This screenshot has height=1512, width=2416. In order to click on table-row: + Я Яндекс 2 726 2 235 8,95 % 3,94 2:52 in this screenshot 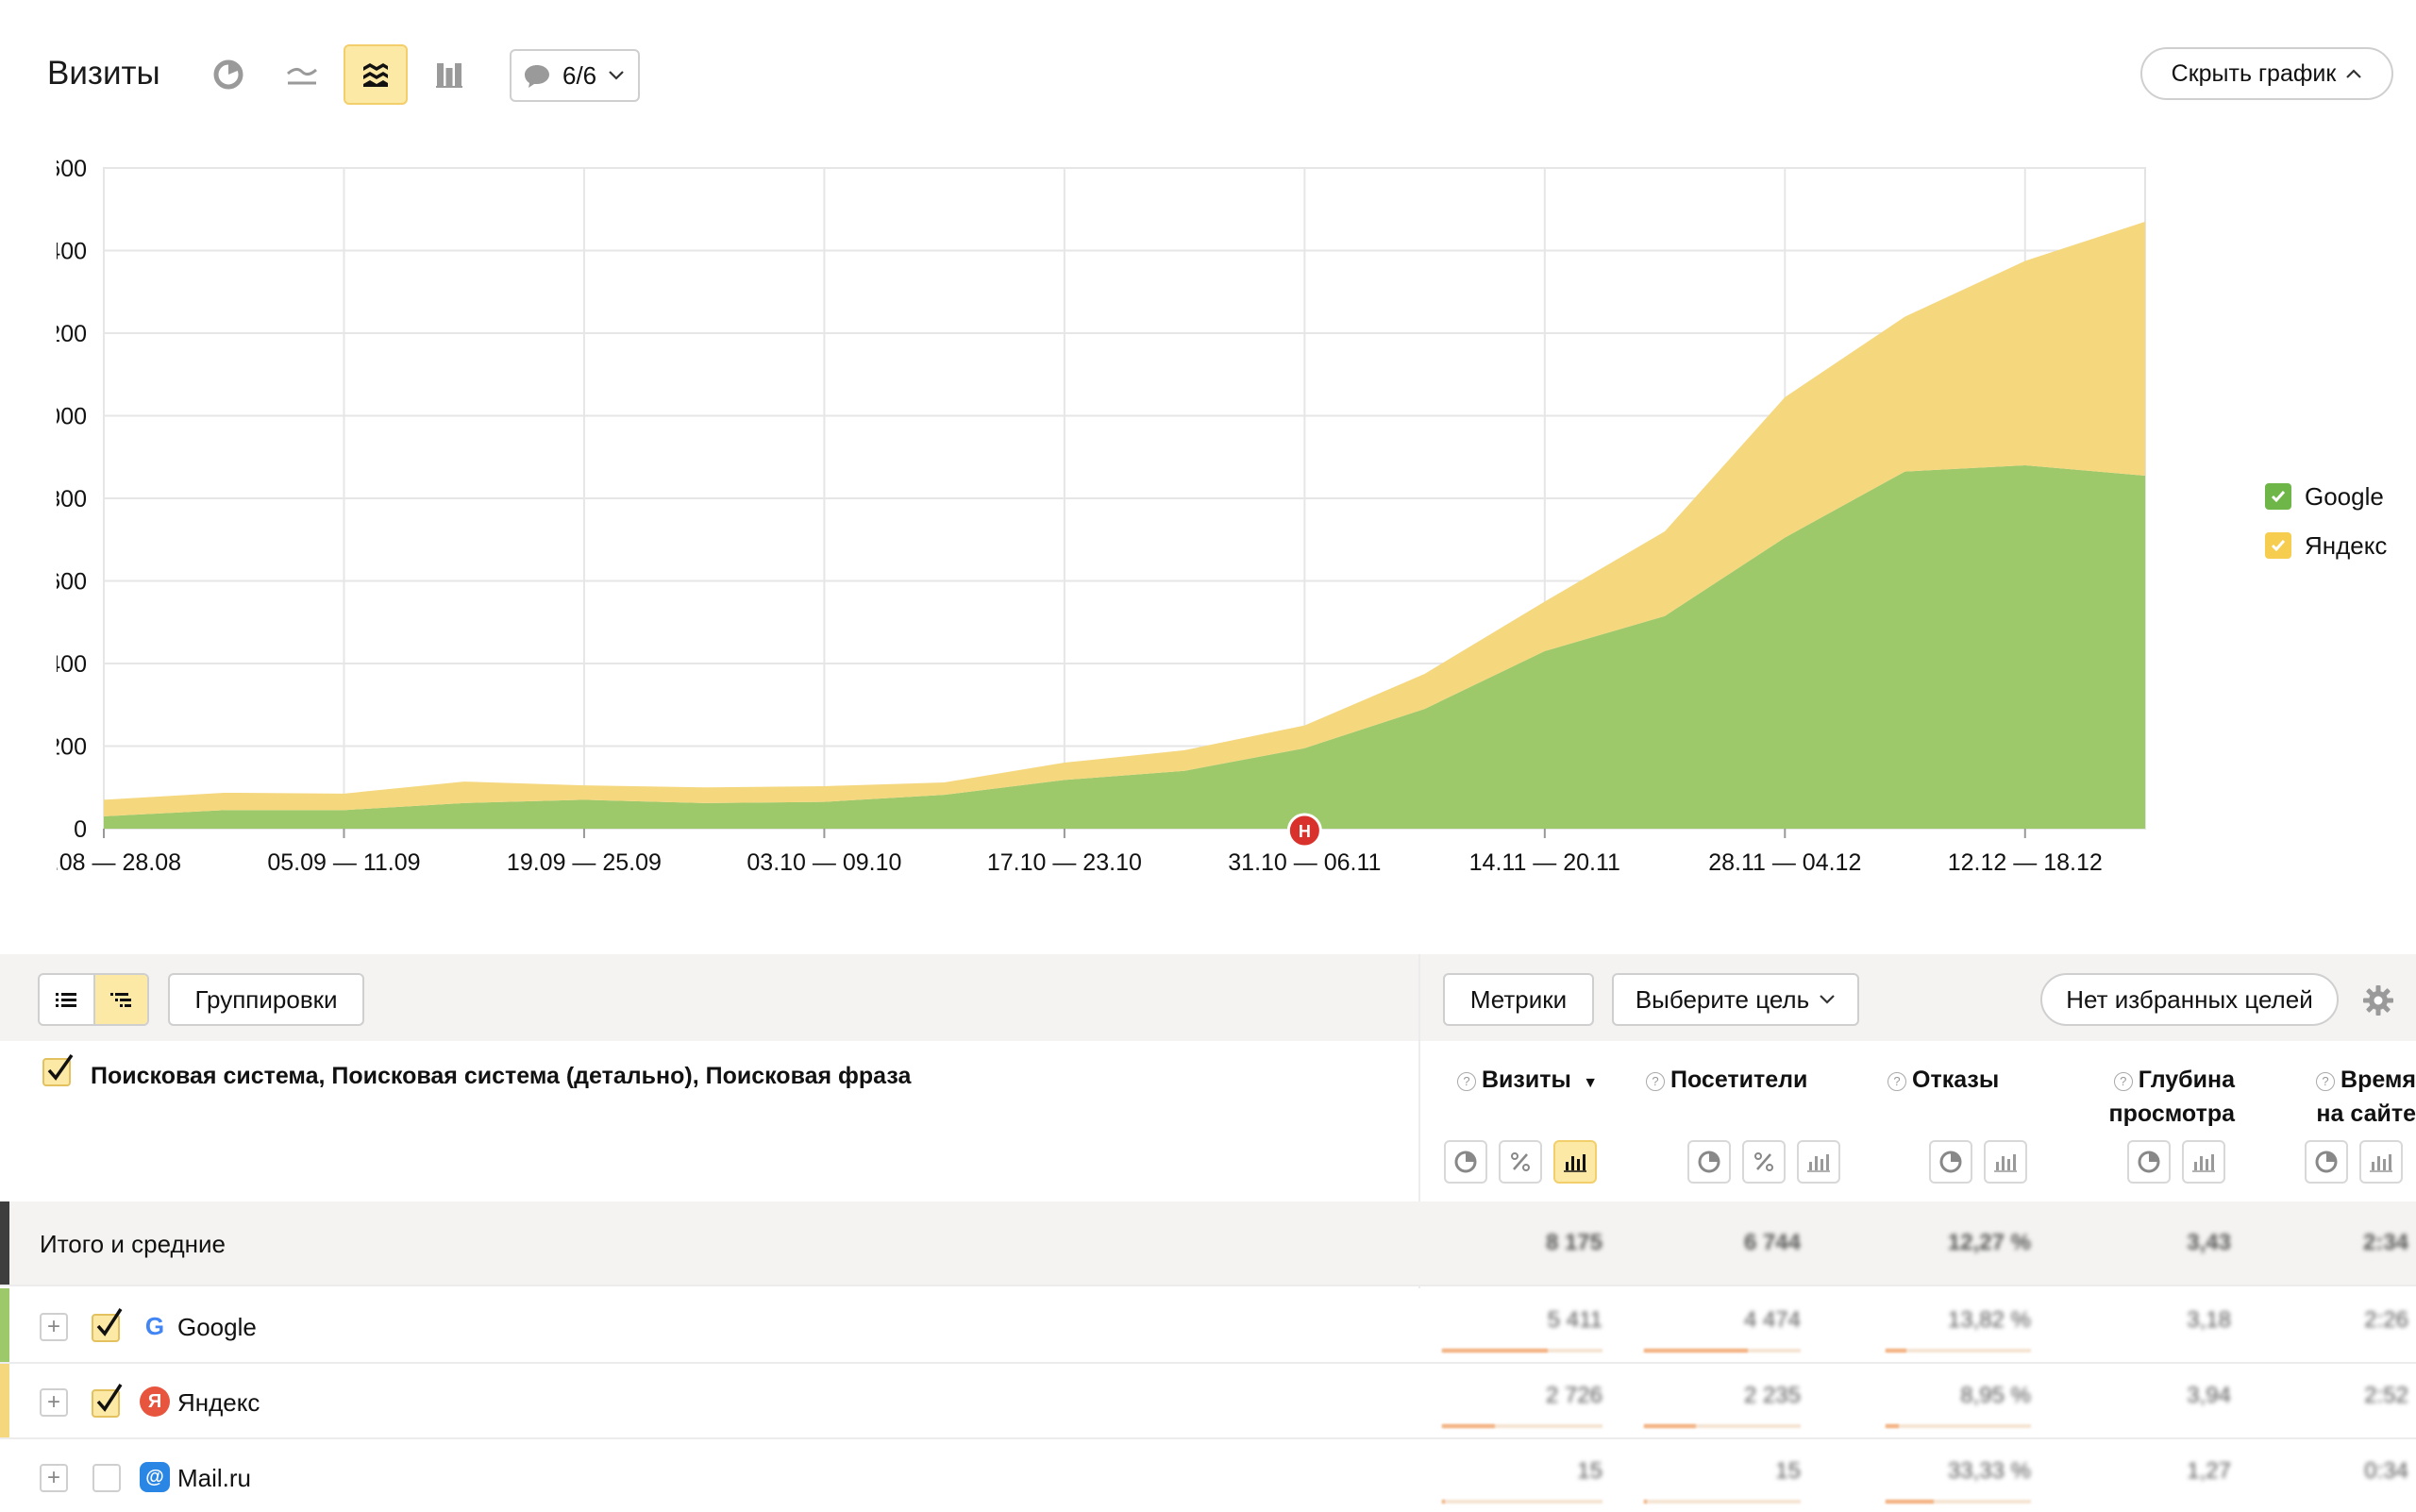, I will do `click(1208, 1401)`.